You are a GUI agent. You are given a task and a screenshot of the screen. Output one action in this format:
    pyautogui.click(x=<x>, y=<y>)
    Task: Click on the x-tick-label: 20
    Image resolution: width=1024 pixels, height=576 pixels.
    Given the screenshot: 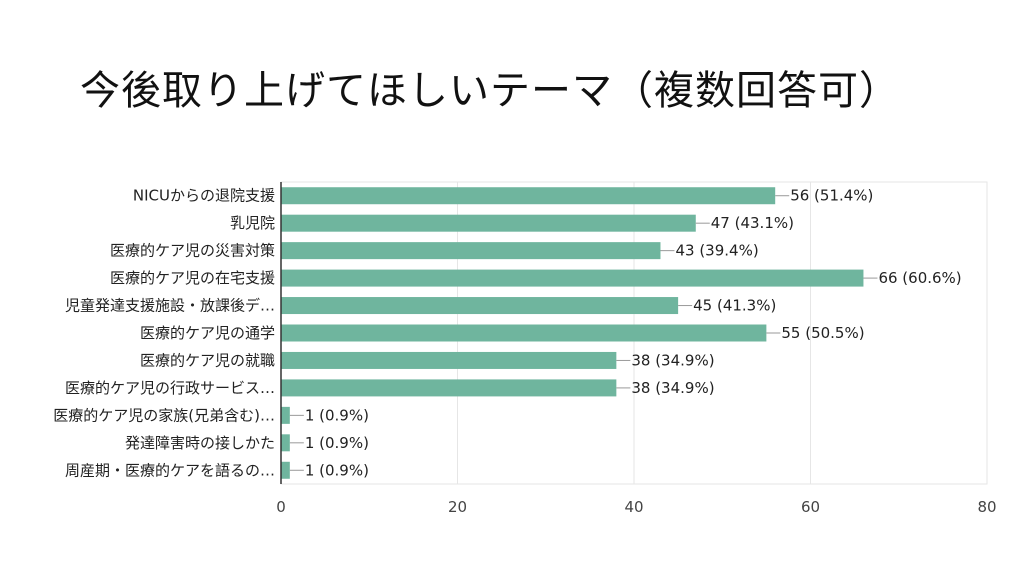 What is the action you would take?
    pyautogui.click(x=457, y=507)
    